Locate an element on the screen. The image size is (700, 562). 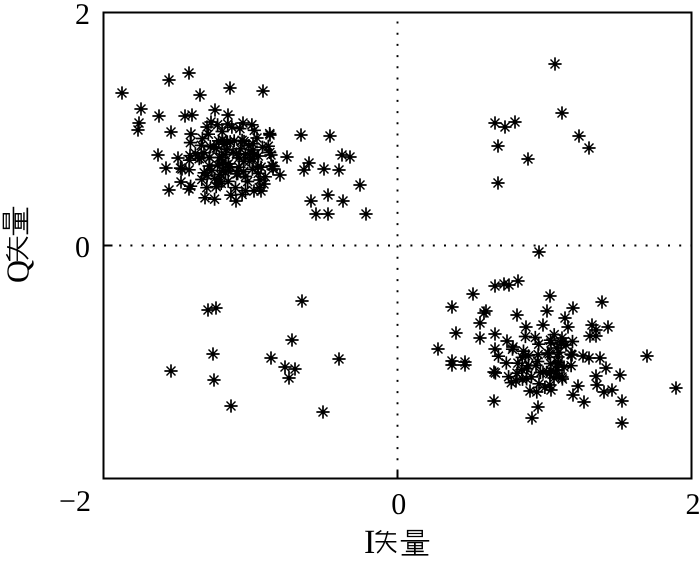
svg-text: −2 is located at coordinates (75, 501).